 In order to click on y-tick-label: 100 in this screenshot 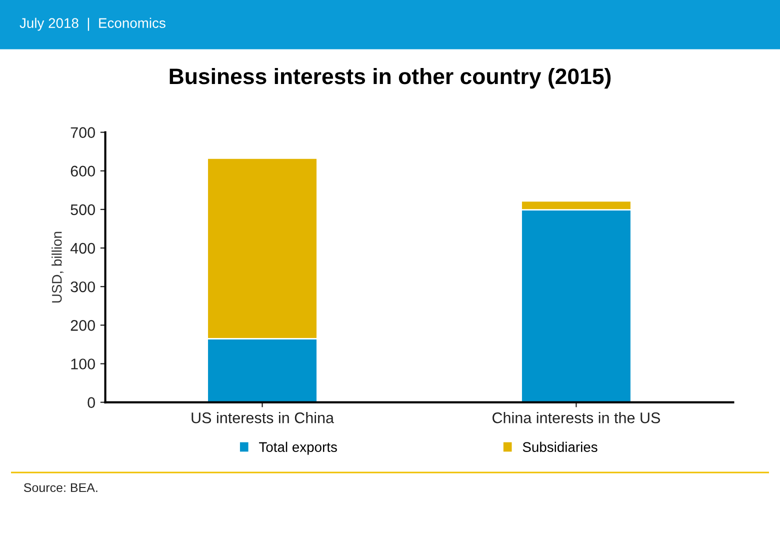, I will do `click(83, 364)`.